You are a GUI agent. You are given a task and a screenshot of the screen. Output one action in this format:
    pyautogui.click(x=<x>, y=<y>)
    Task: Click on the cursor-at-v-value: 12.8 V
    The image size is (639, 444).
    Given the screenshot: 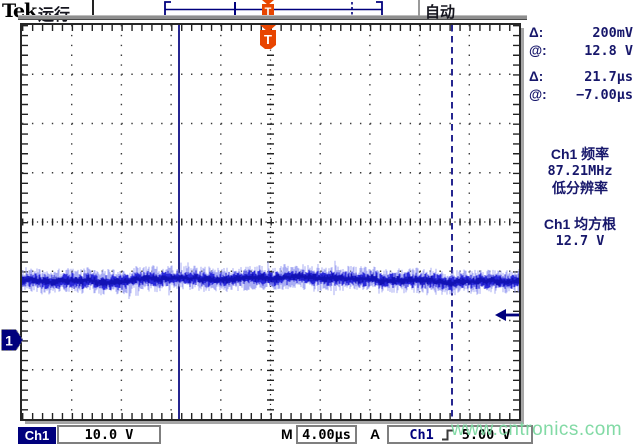 What is the action you would take?
    pyautogui.click(x=608, y=51)
    